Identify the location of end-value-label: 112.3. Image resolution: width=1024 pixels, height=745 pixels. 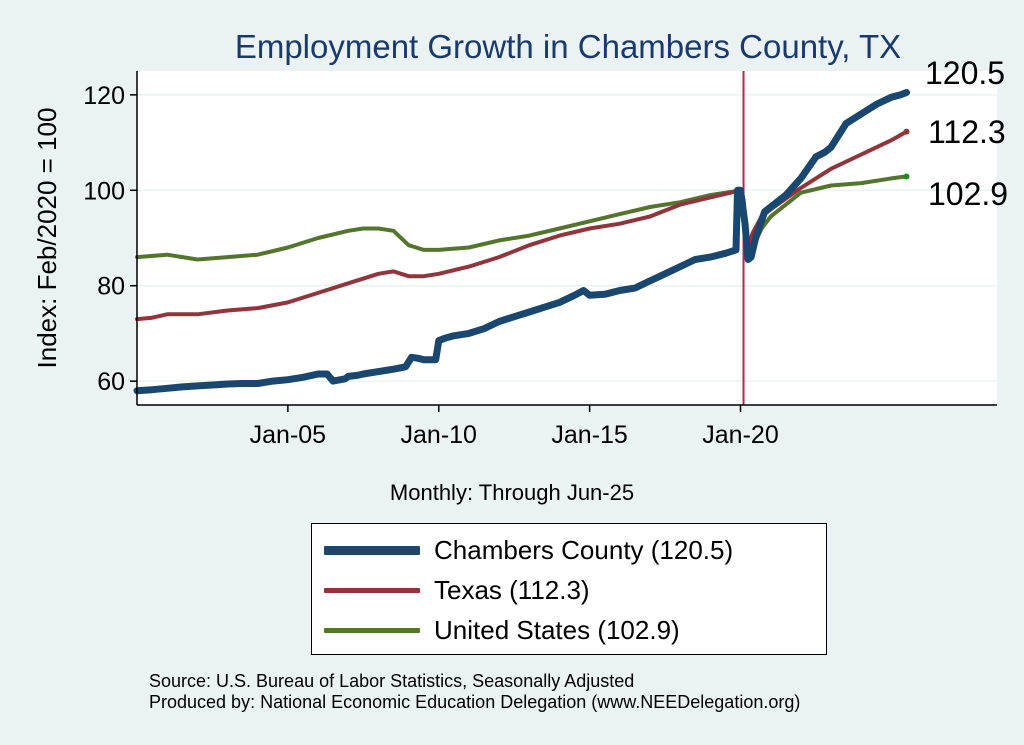
(967, 132).